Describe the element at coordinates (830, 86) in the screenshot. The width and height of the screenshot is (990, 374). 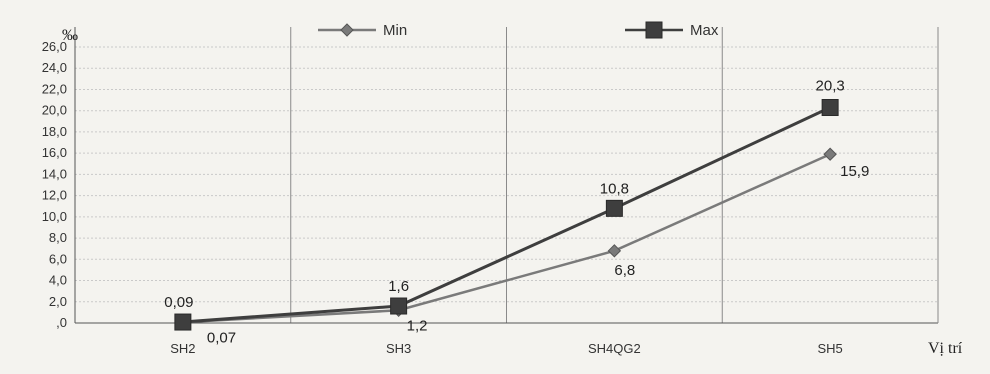
I see `max-data-label: 20,3` at that location.